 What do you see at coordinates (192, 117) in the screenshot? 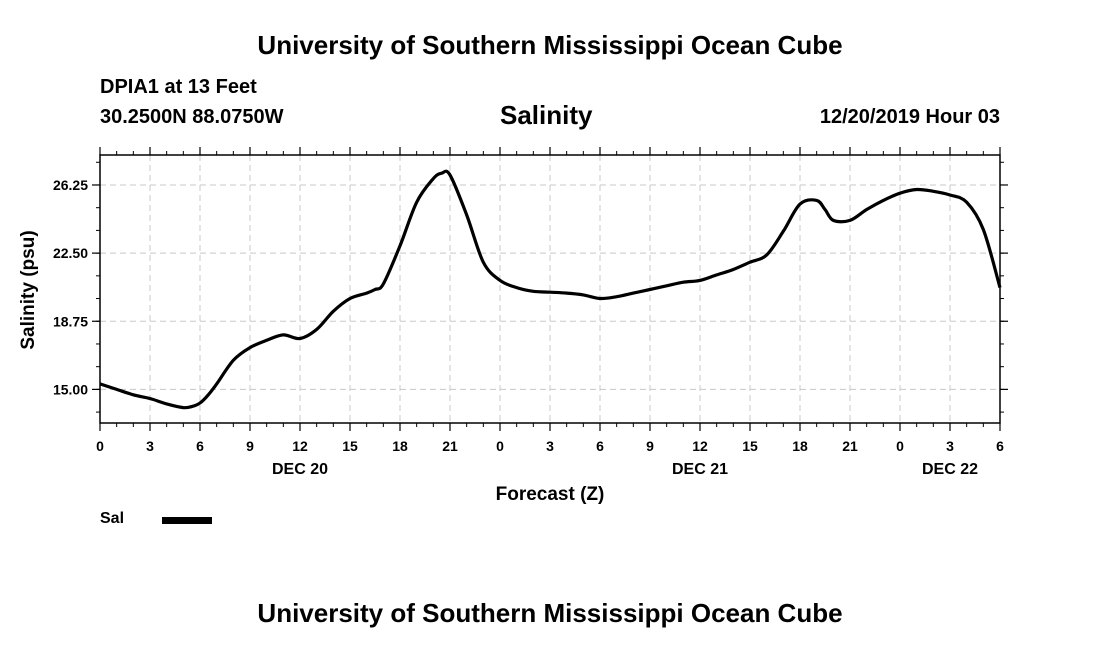
I see `coordinates-label: 30.2500N 88.0750W` at bounding box center [192, 117].